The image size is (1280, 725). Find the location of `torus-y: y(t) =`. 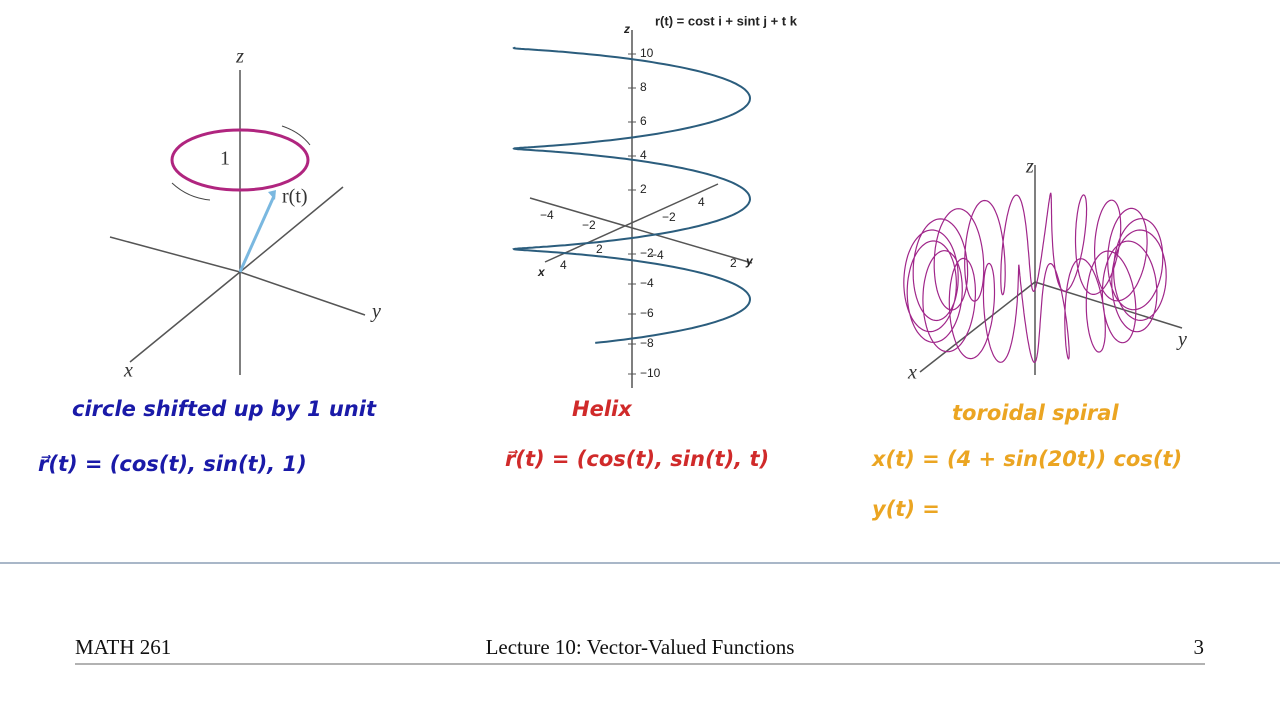

torus-y: y(t) = is located at coordinates (906, 509).